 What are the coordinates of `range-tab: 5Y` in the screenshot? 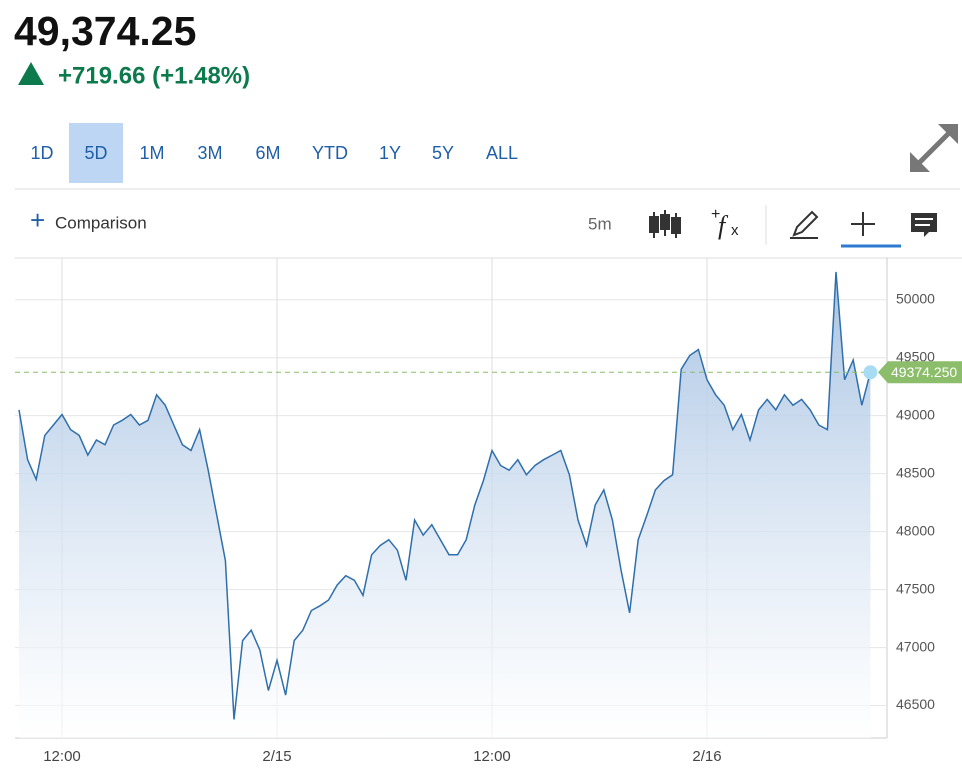 It's located at (443, 153).